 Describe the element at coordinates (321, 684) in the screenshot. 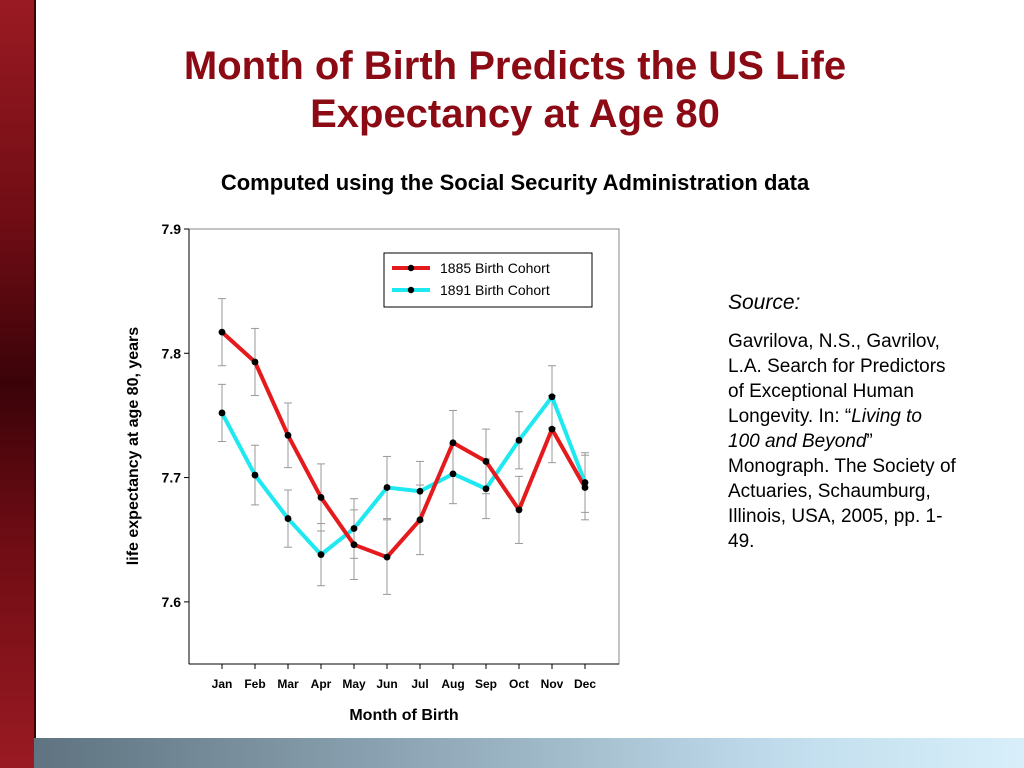

I see `x-tick-label: Apr` at that location.